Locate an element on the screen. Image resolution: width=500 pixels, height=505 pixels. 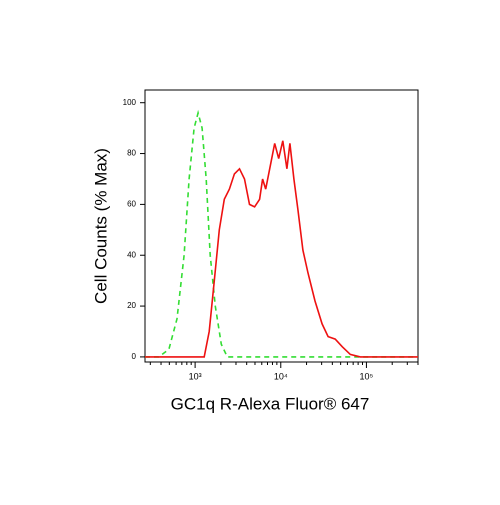
y-axis-label: Cell Counts (% Max) is located at coordinates (100, 226).